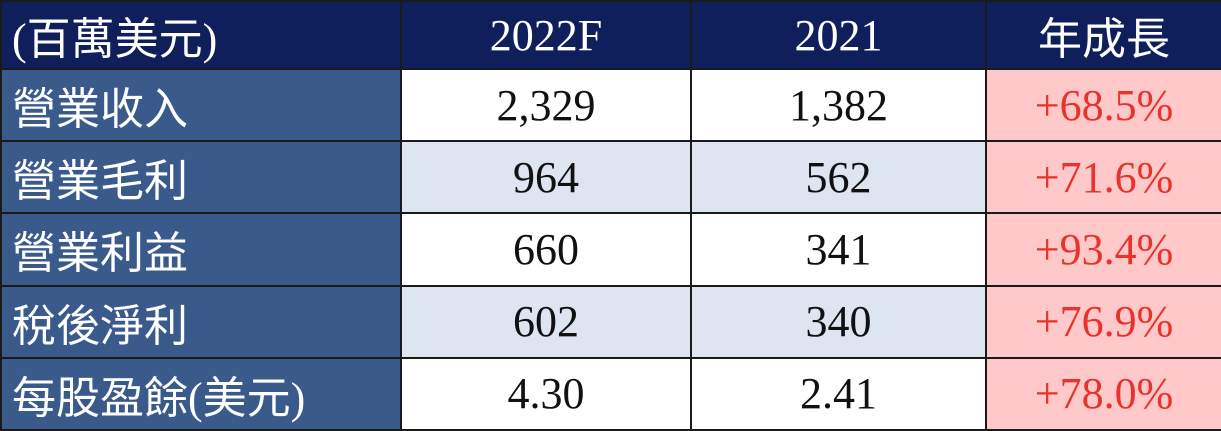 This screenshot has height=431, width=1221. What do you see at coordinates (546, 177) in the screenshot?
I see `value-cell: 964` at bounding box center [546, 177].